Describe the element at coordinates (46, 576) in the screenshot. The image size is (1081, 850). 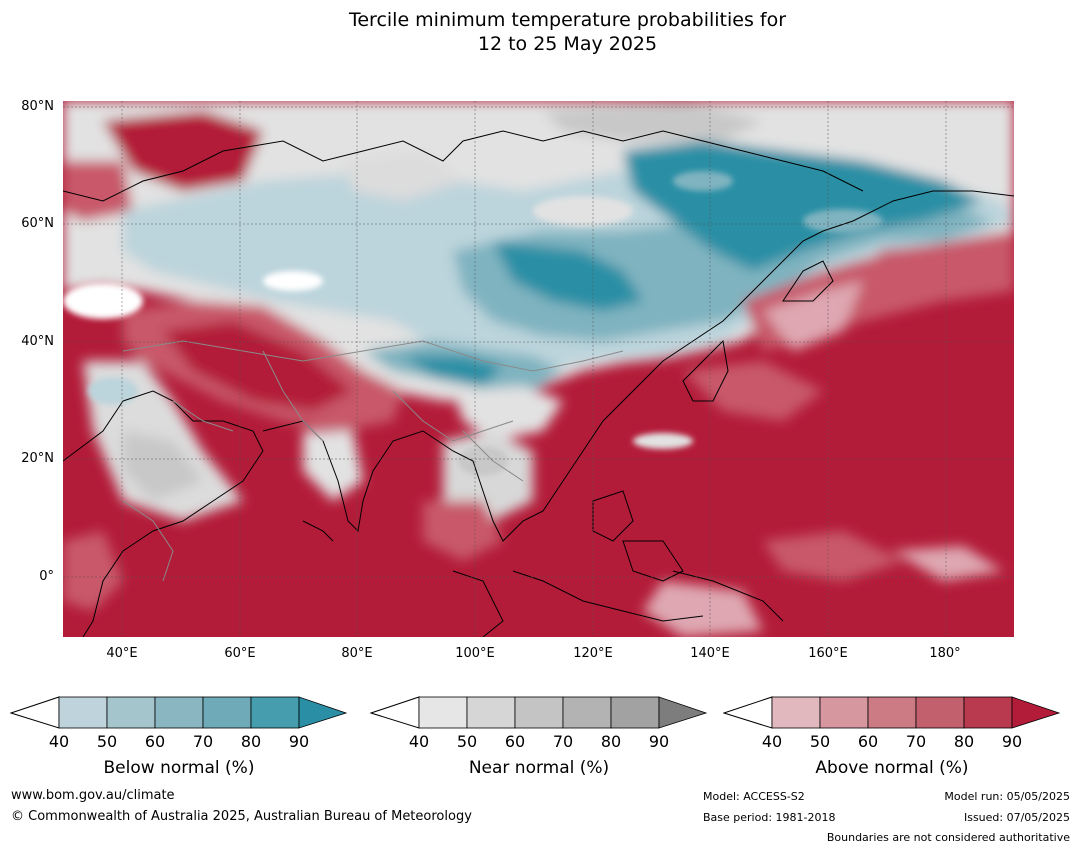
I see `lat-label-0: 0°` at that location.